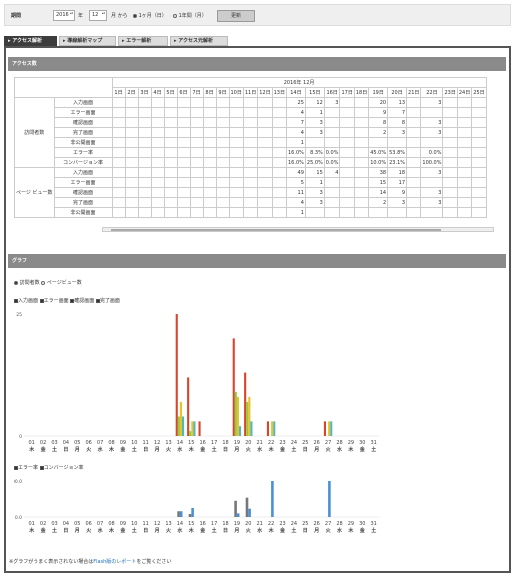 This screenshot has height=577, width=515. What do you see at coordinates (296, 212) in the screenshot?
I see `table-cell: 1` at bounding box center [296, 212].